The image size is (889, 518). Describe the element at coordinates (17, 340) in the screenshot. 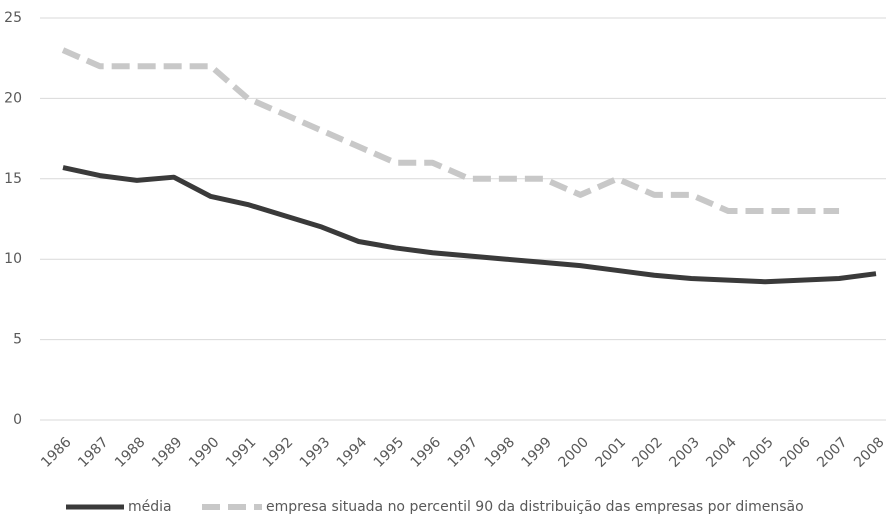

I see `y-tick-label: 5` at that location.